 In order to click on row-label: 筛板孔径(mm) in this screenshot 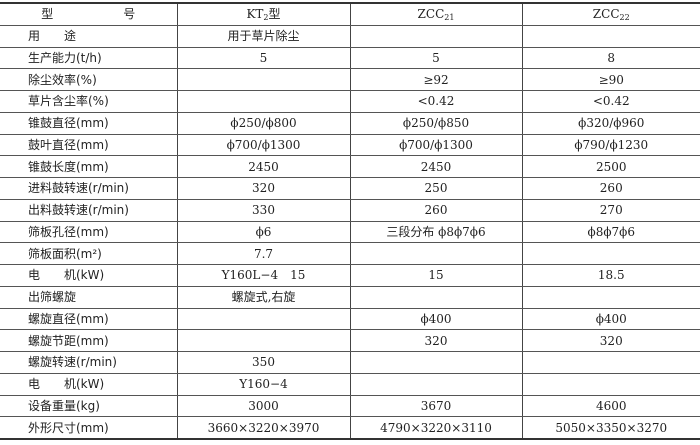, I will do `click(88, 232)`.